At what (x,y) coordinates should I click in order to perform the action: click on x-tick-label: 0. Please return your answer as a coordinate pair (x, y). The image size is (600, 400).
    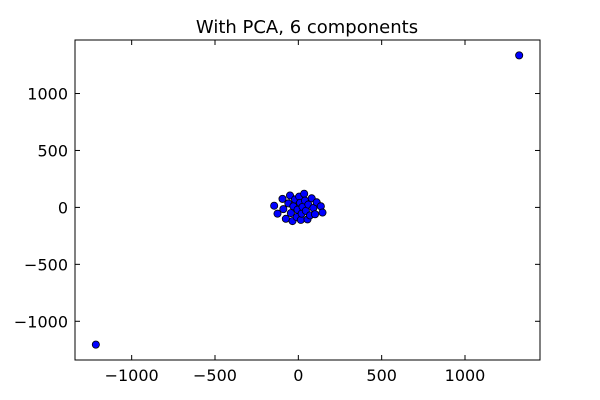
    Looking at the image, I should click on (298, 375).